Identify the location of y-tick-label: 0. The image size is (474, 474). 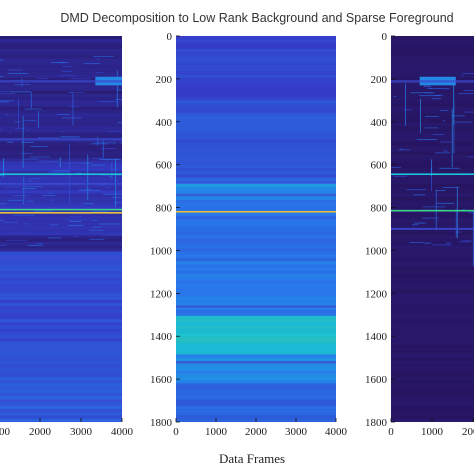
(385, 37).